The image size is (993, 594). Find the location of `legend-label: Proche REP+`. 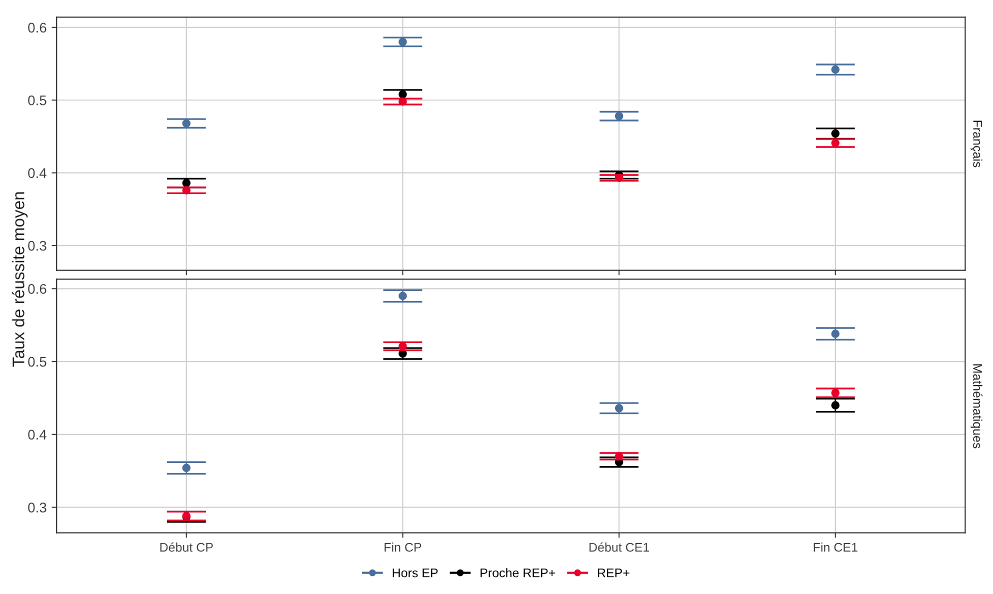

legend-label: Proche REP+ is located at coordinates (518, 573).